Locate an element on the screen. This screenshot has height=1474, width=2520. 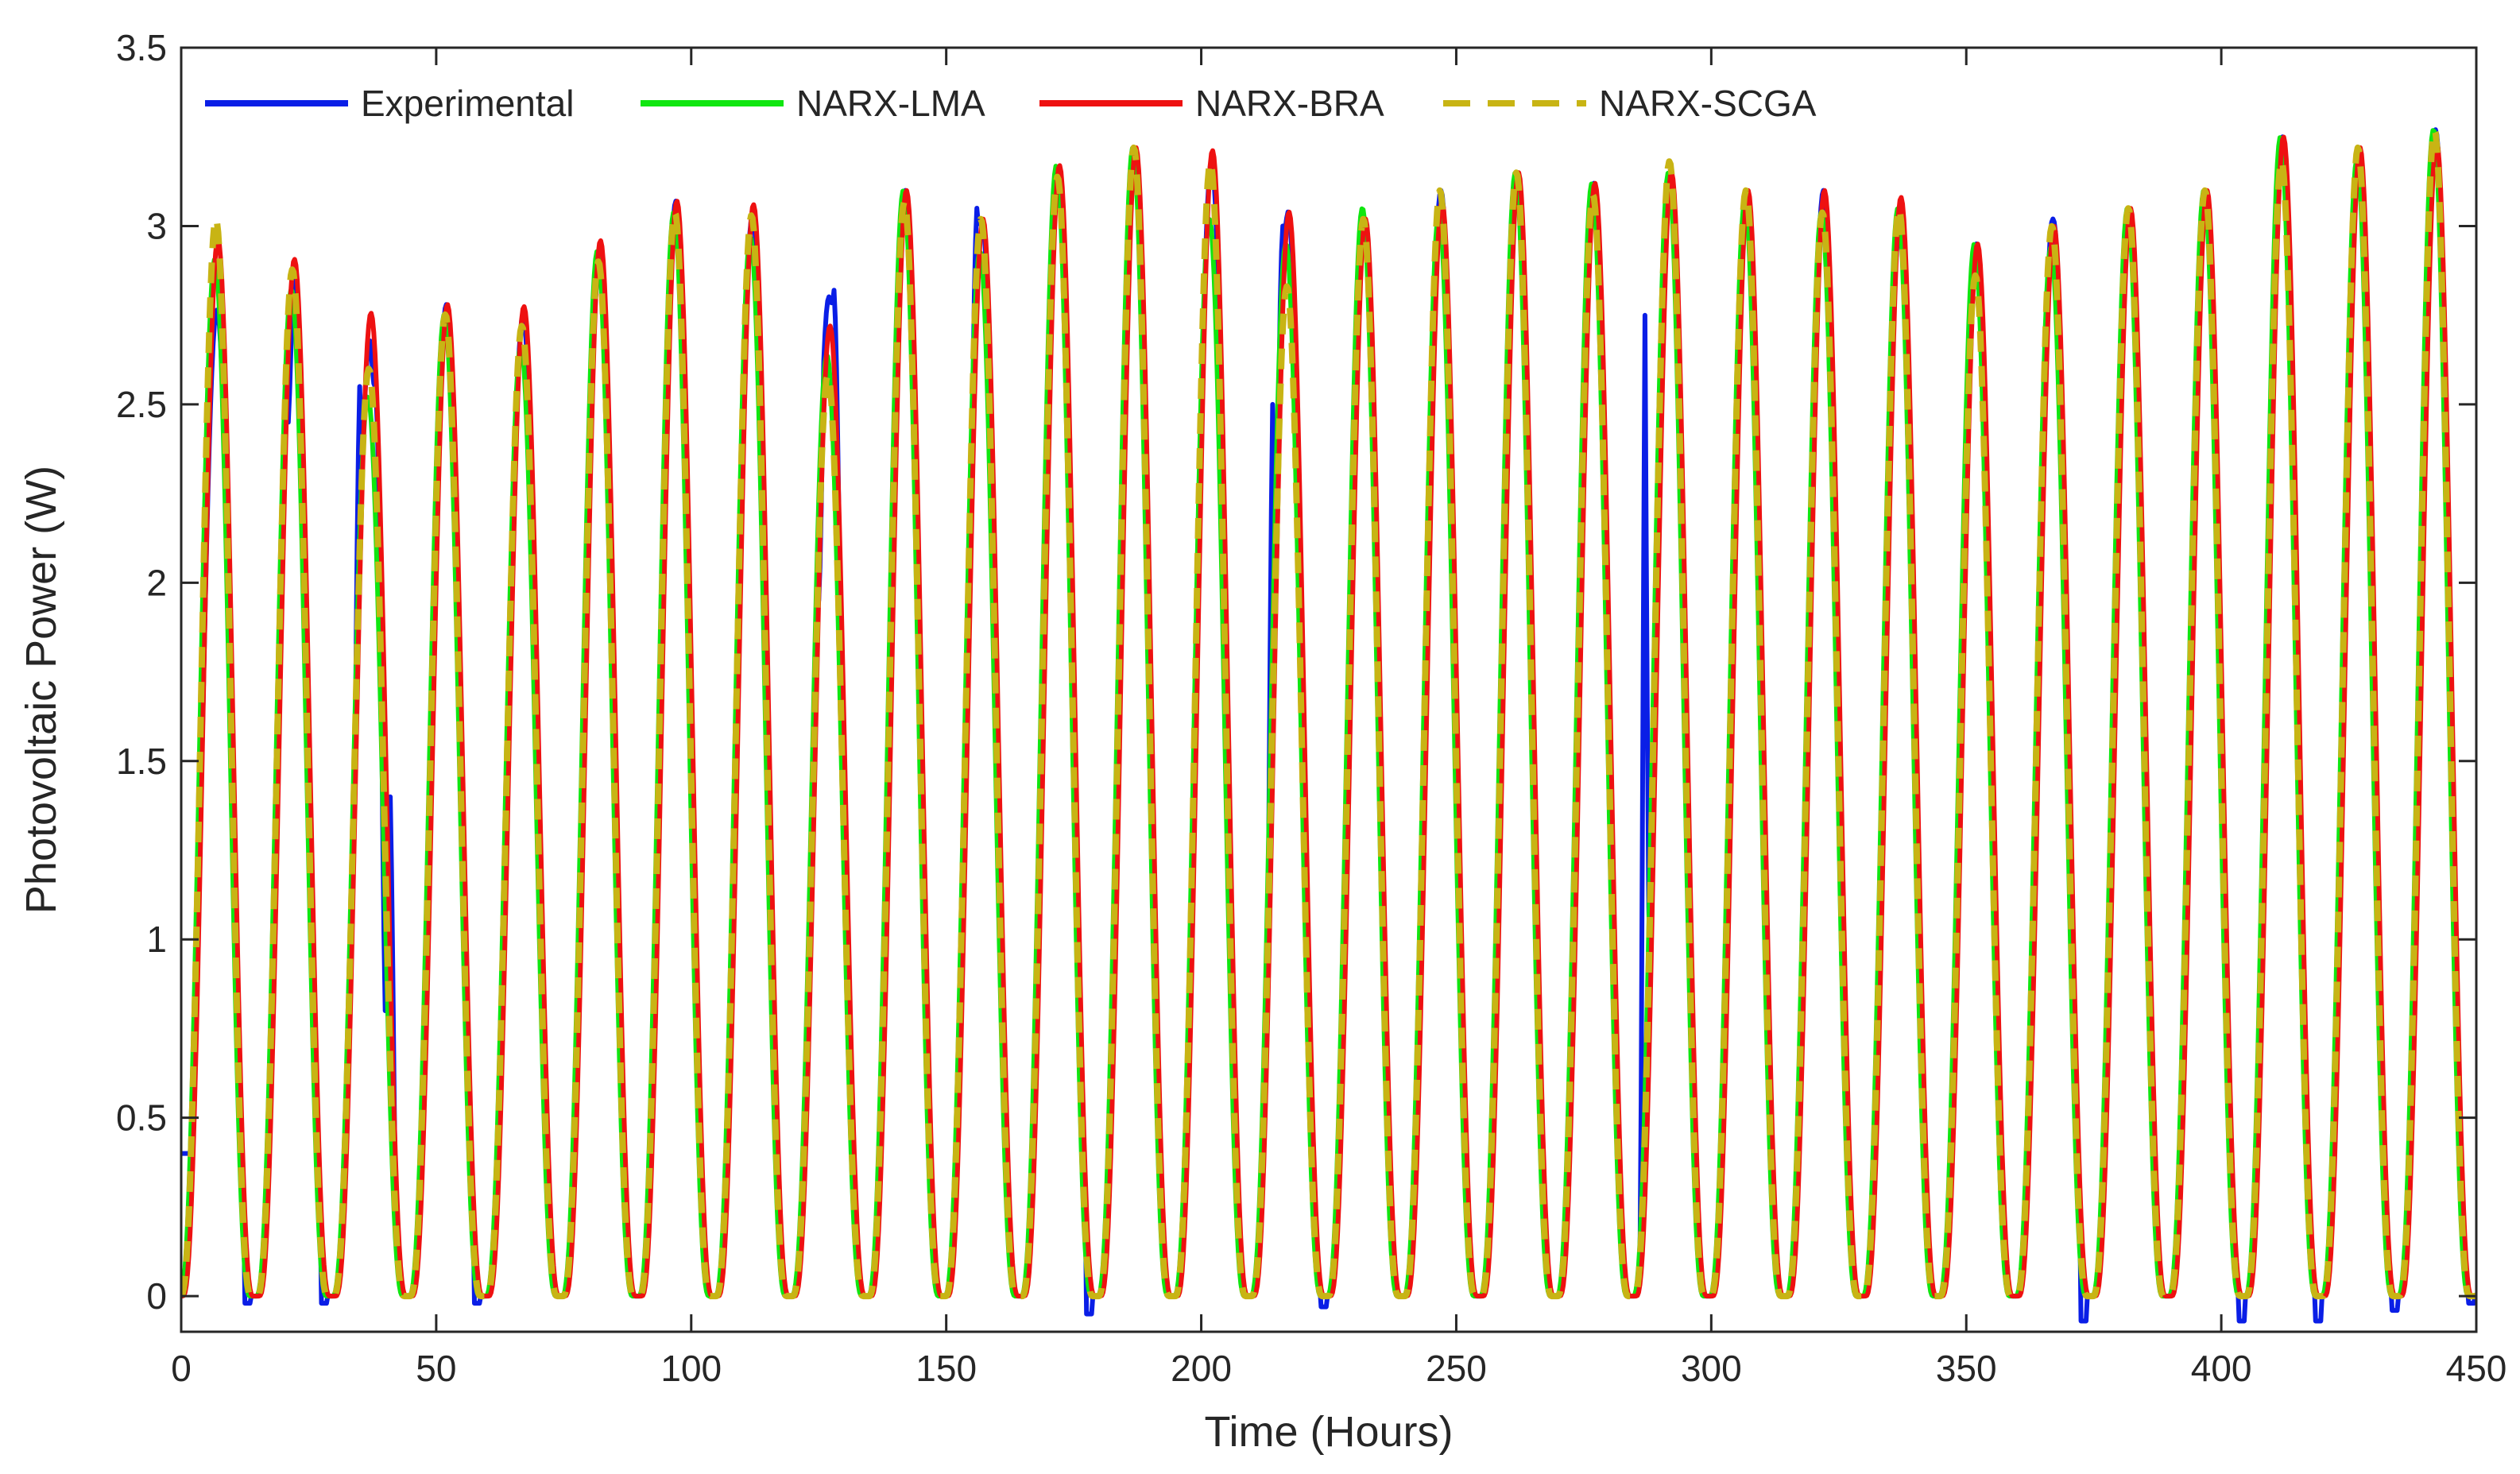
x-tick-label: 300 is located at coordinates (1711, 1368).